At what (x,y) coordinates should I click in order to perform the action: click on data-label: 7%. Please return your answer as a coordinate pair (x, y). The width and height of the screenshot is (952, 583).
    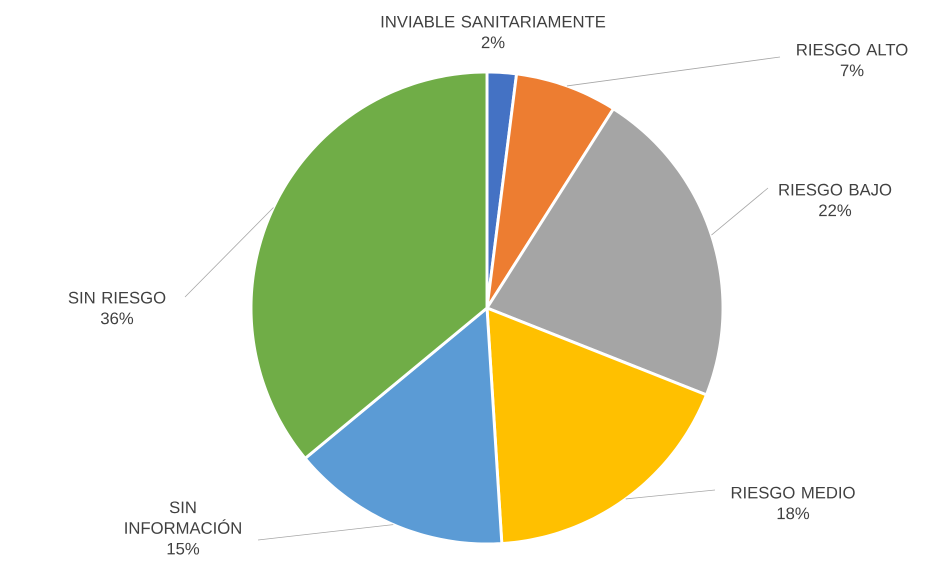
    Looking at the image, I should click on (852, 70).